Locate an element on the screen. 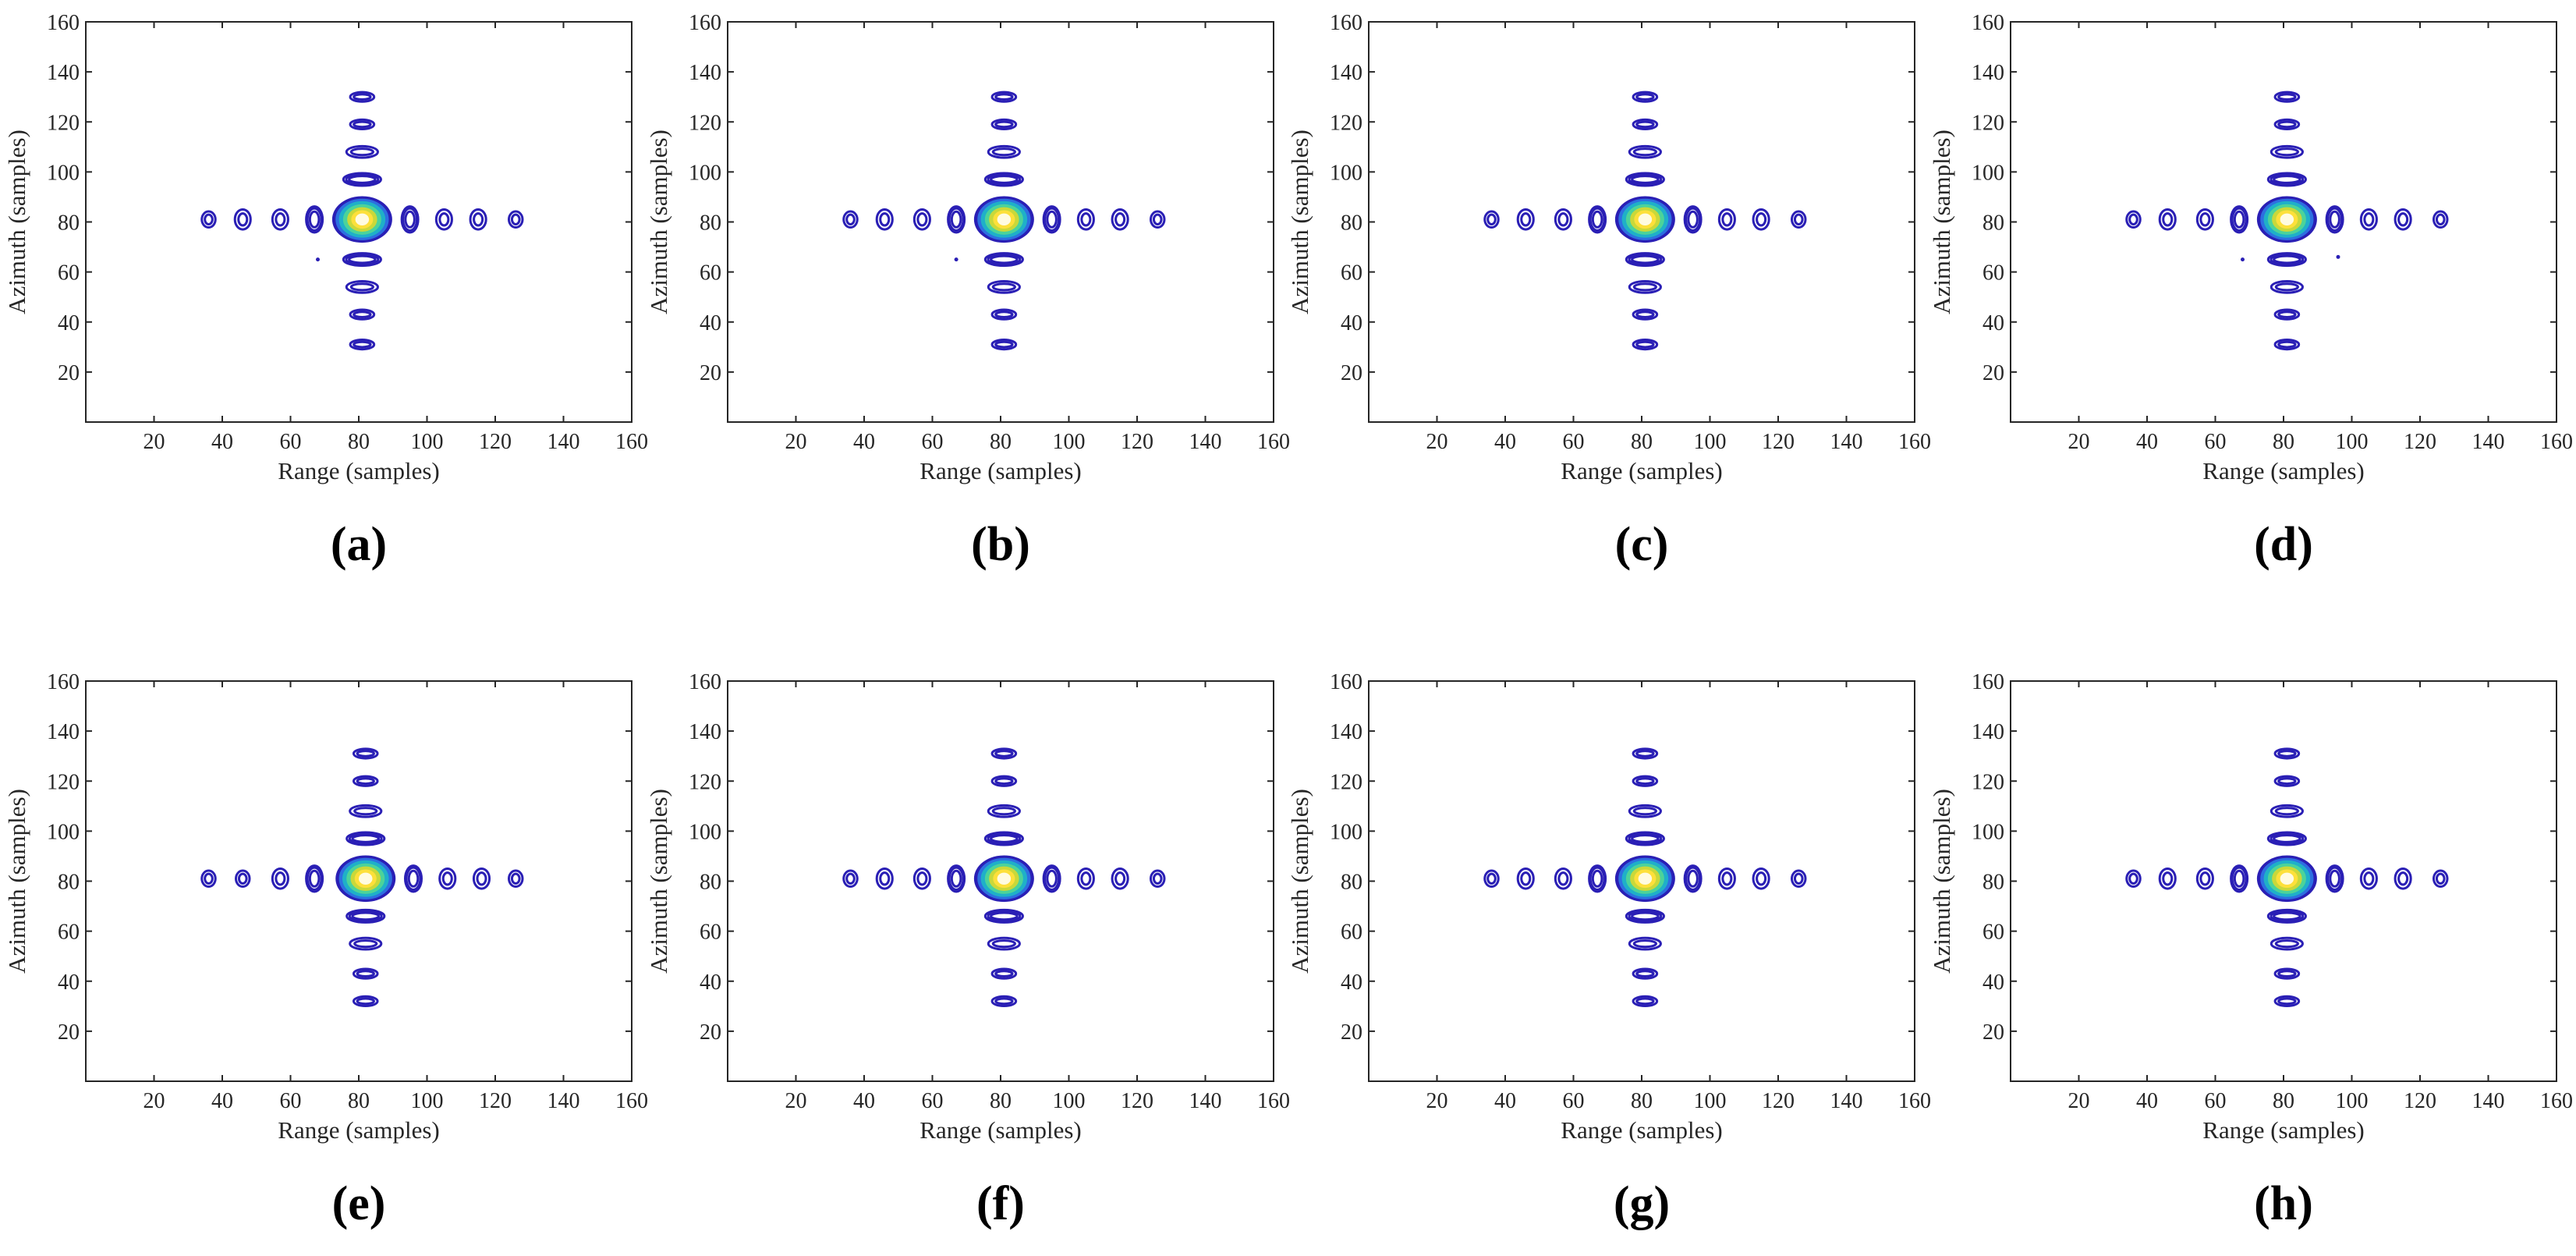  panel-label: (b) is located at coordinates (1000, 544).